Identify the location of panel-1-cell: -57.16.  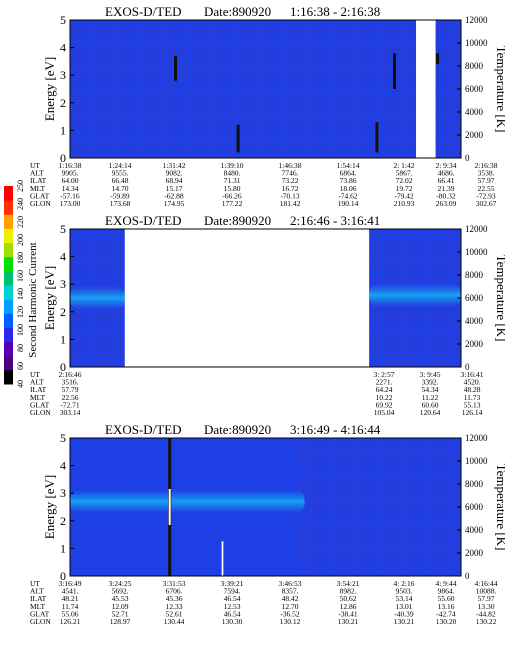
(70, 195).